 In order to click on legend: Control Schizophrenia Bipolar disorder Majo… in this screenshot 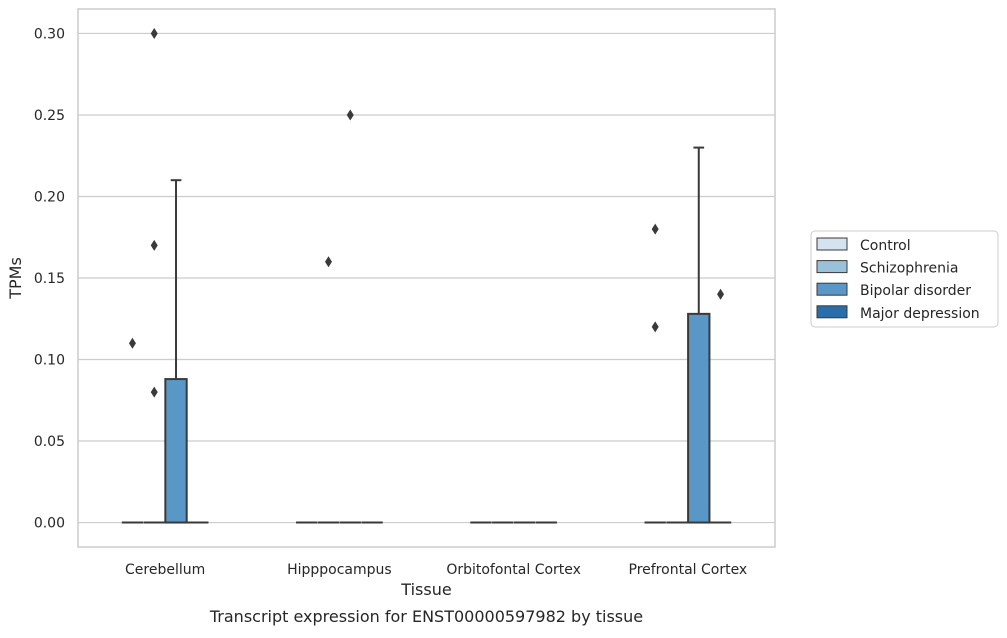, I will do `click(904, 279)`.